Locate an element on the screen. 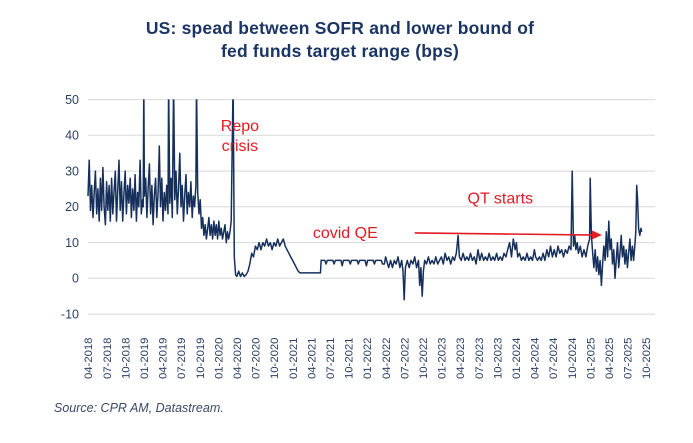  y-tick-label: 20 is located at coordinates (72, 207).